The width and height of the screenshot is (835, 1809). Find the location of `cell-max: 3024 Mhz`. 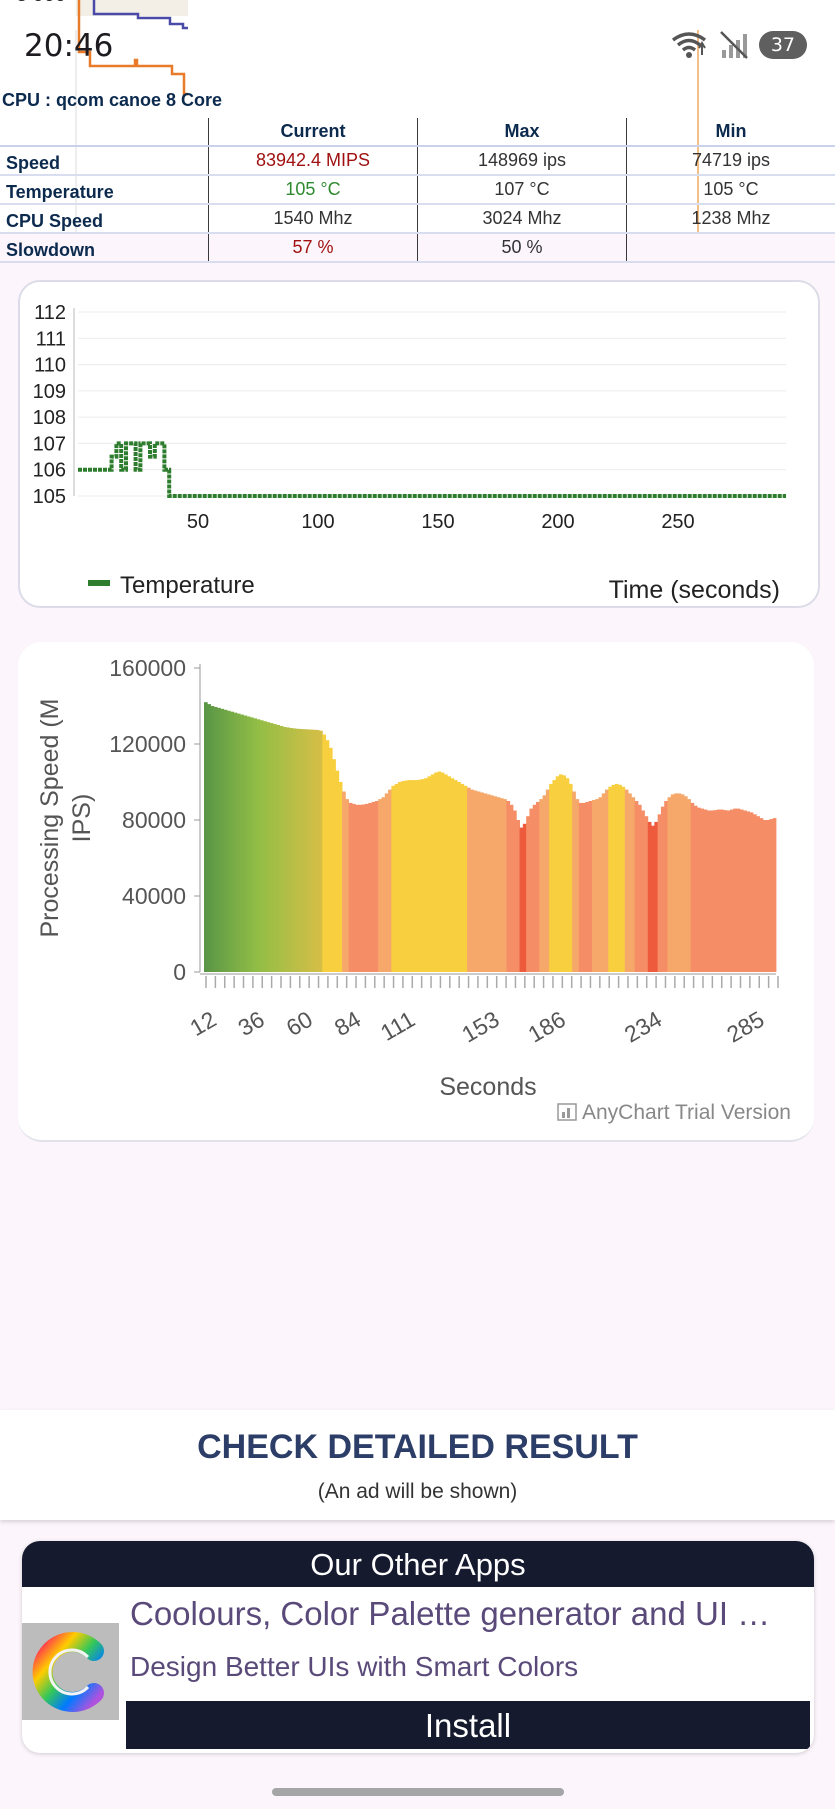

cell-max: 3024 Mhz is located at coordinates (522, 218).